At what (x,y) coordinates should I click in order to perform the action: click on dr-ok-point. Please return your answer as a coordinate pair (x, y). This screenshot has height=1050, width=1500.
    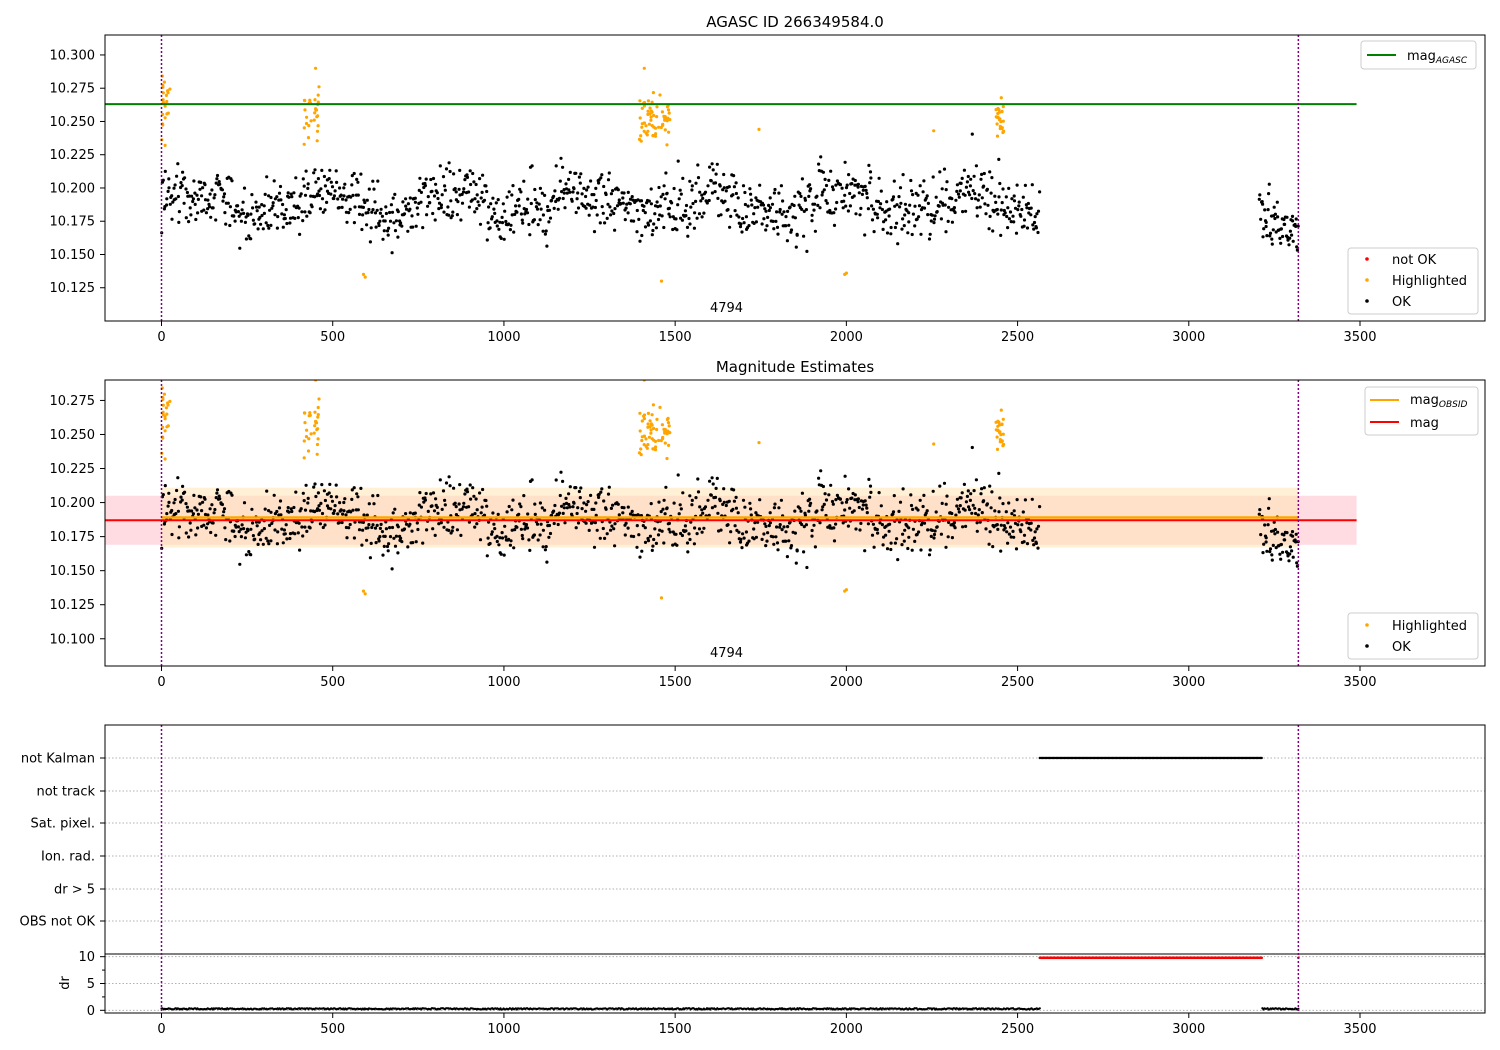
    Looking at the image, I should click on (1039, 1008).